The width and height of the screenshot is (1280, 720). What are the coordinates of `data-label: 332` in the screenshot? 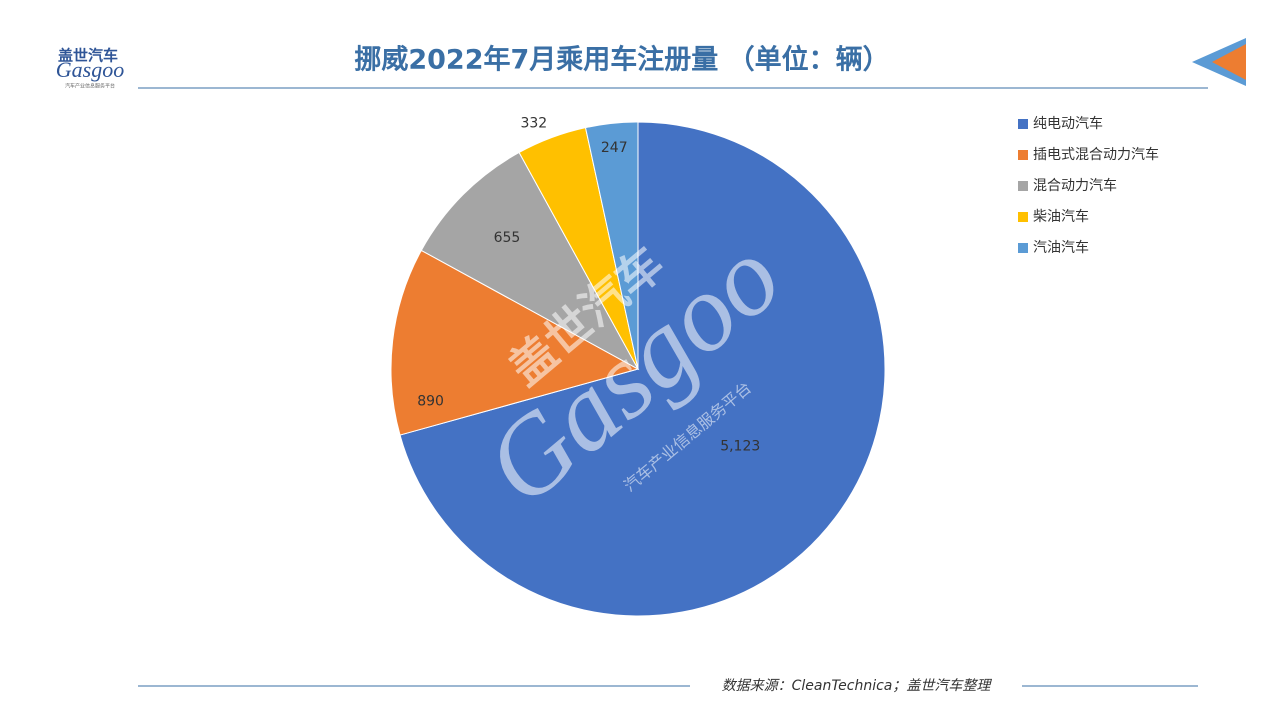 It's located at (533, 123).